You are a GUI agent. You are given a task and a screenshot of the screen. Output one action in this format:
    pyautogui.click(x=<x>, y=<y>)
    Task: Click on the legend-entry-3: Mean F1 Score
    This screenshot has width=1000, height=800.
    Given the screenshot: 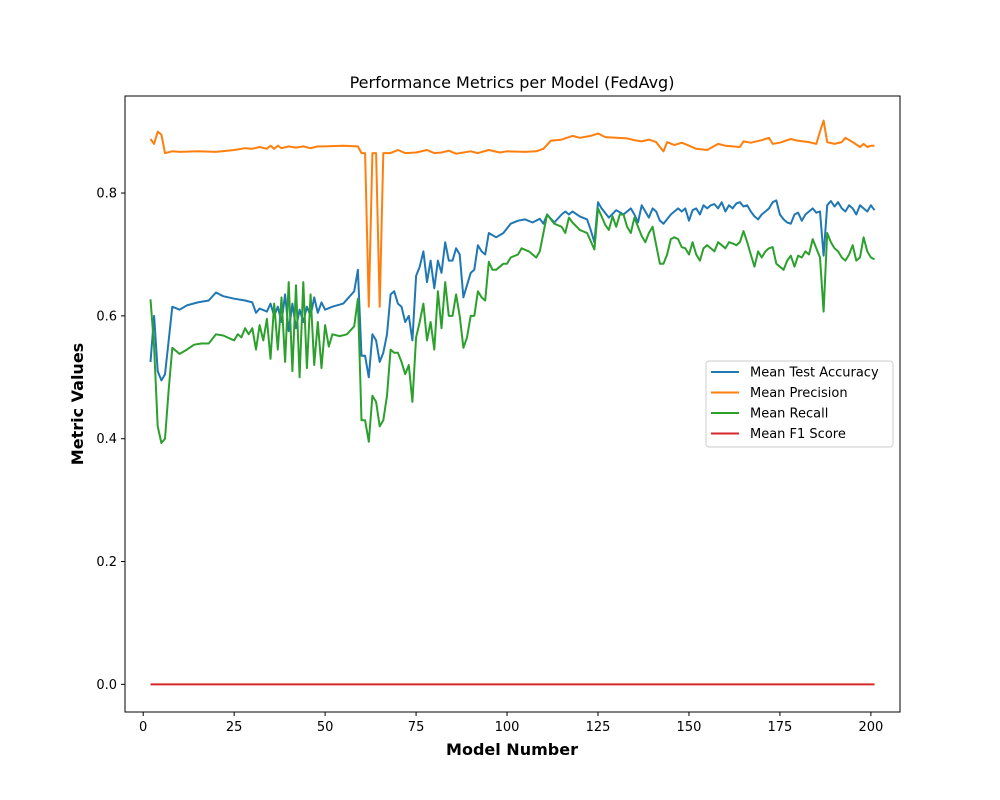 What is the action you would take?
    pyautogui.click(x=798, y=434)
    